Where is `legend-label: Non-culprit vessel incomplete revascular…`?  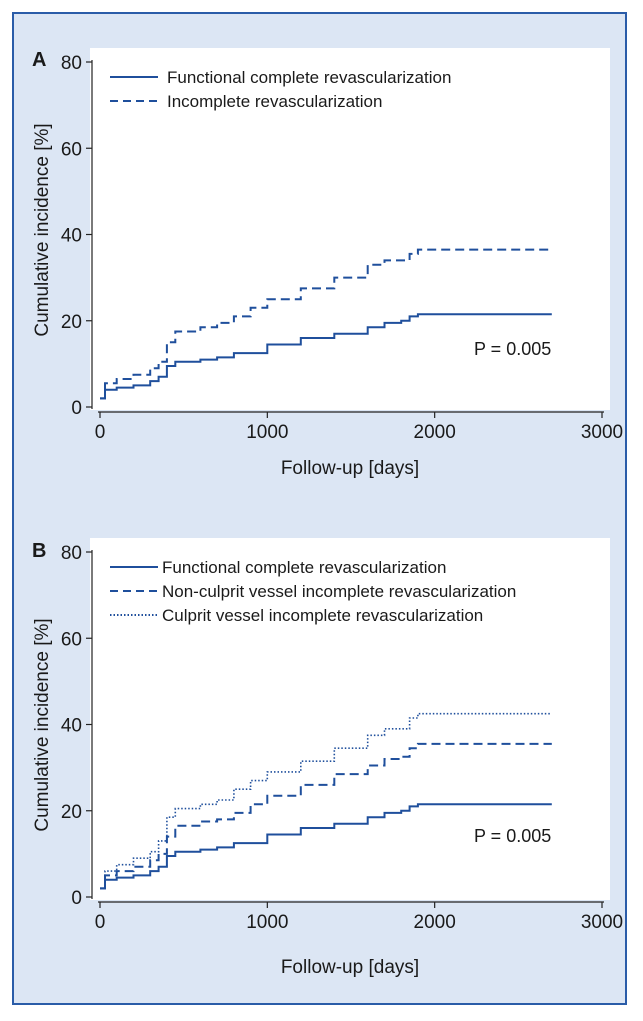 legend-label: Non-culprit vessel incomplete revascular… is located at coordinates (339, 591).